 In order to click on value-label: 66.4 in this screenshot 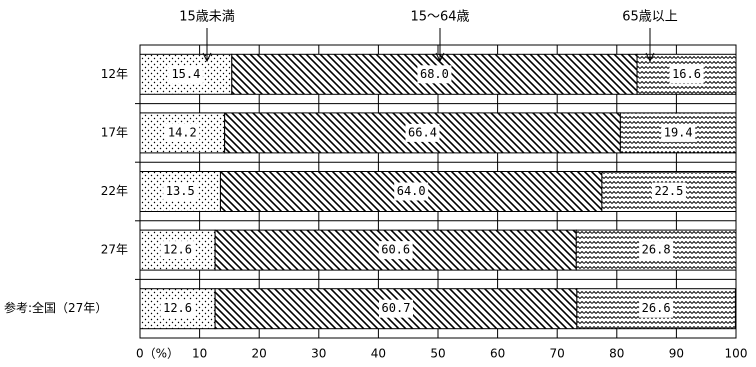, I will do `click(422, 132)`.